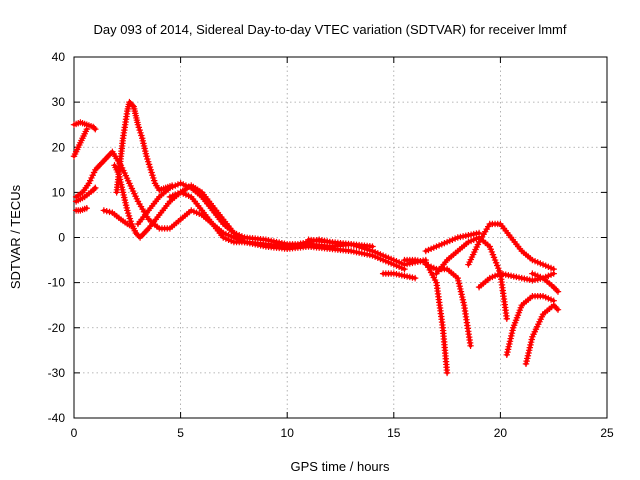 Image resolution: width=640 pixels, height=480 pixels. I want to click on y-tick-label: 40, so click(59, 57).